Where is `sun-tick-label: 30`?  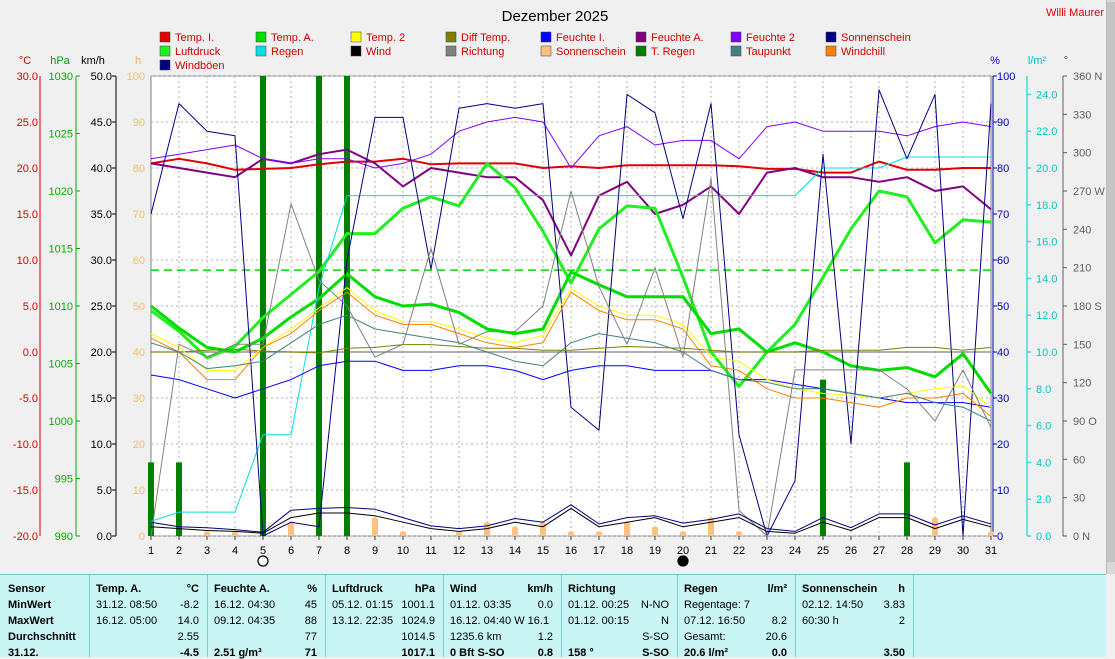 sun-tick-label: 30 is located at coordinates (139, 399).